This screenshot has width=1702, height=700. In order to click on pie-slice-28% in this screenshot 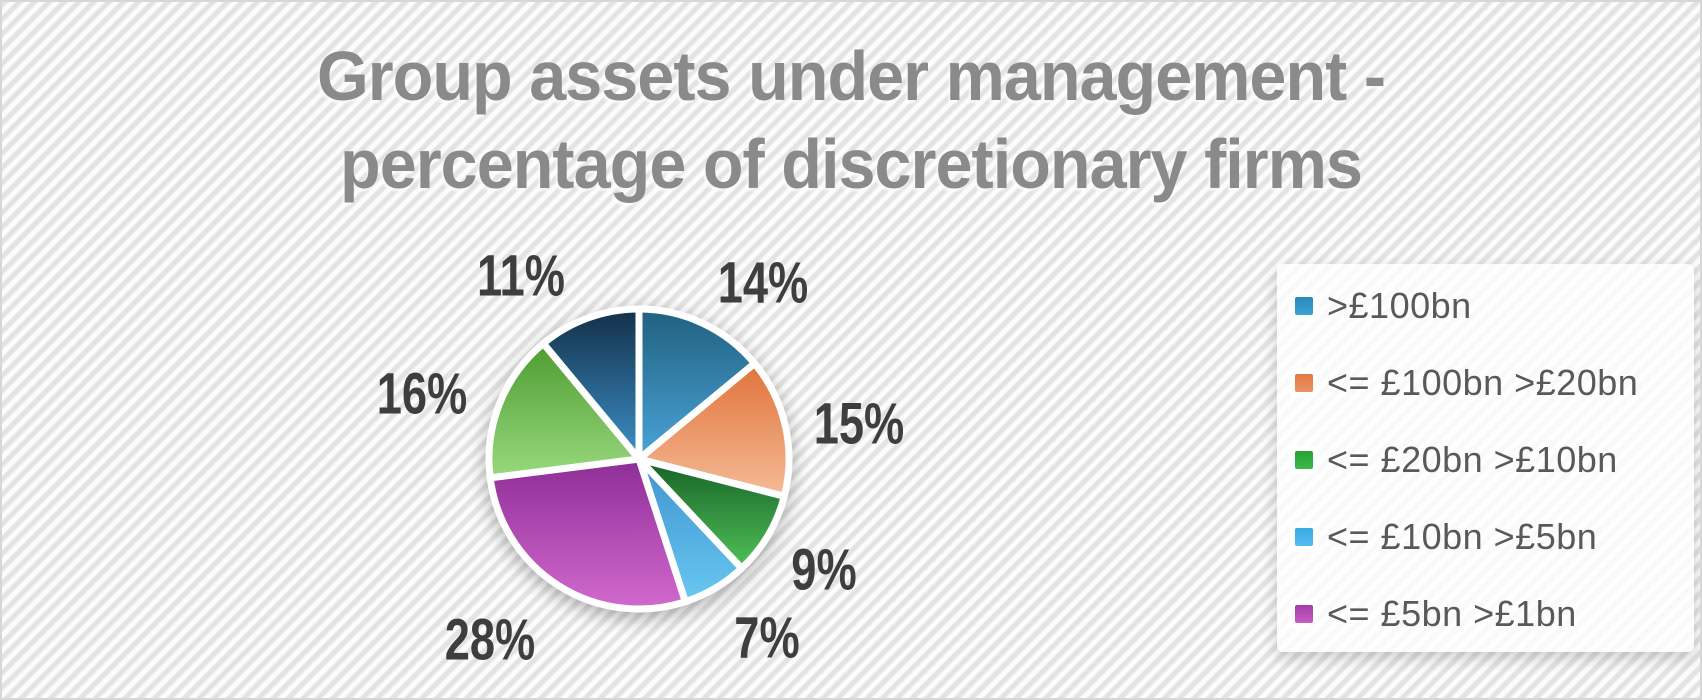, I will do `click(587, 534)`.